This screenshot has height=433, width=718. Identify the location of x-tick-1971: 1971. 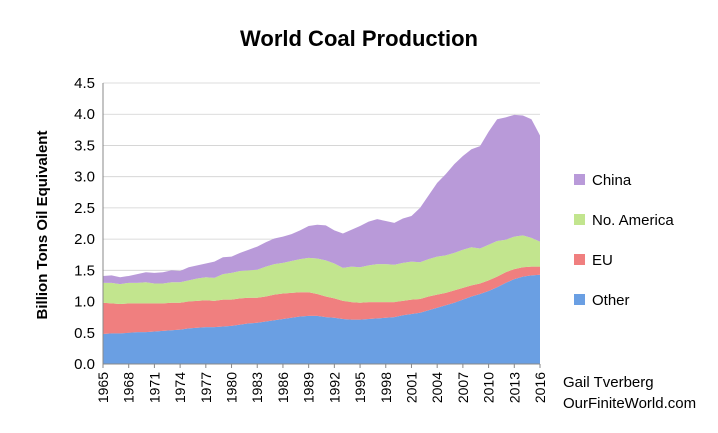
(154, 387).